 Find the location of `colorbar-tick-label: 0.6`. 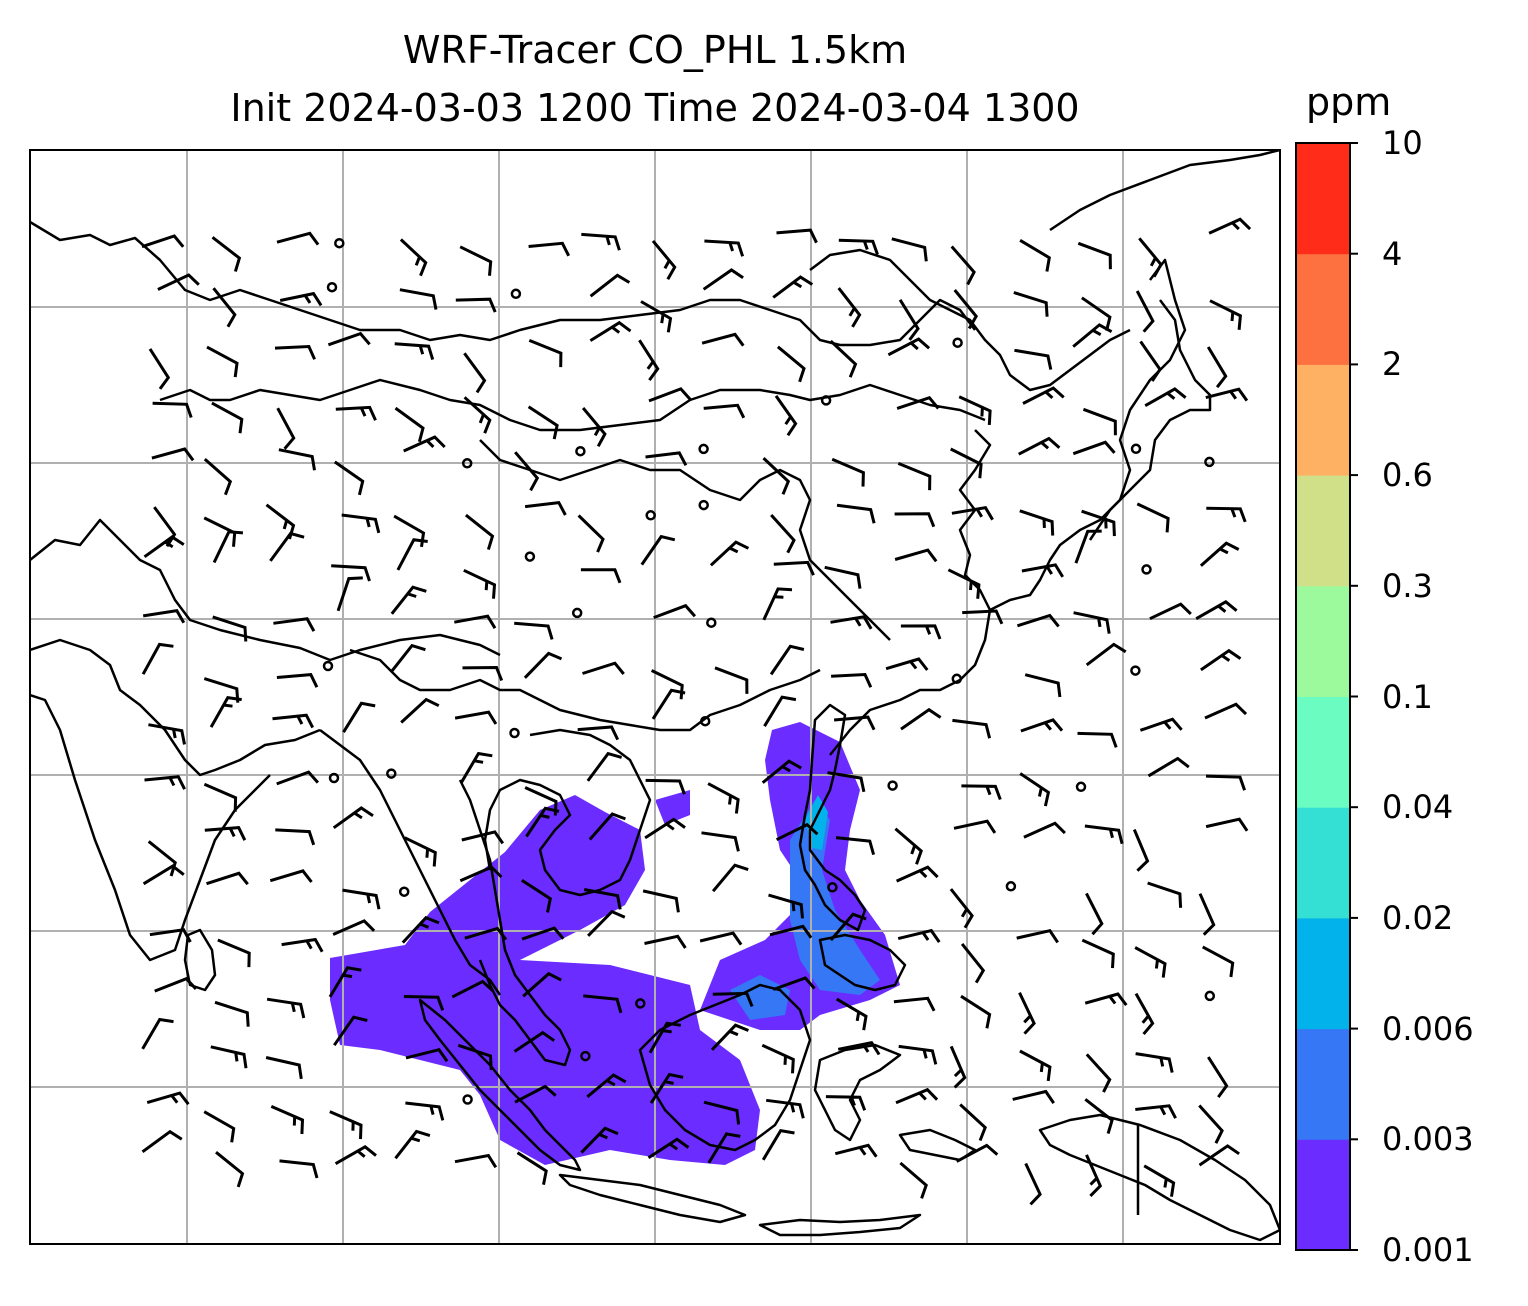

colorbar-tick-label: 0.6 is located at coordinates (1407, 475).